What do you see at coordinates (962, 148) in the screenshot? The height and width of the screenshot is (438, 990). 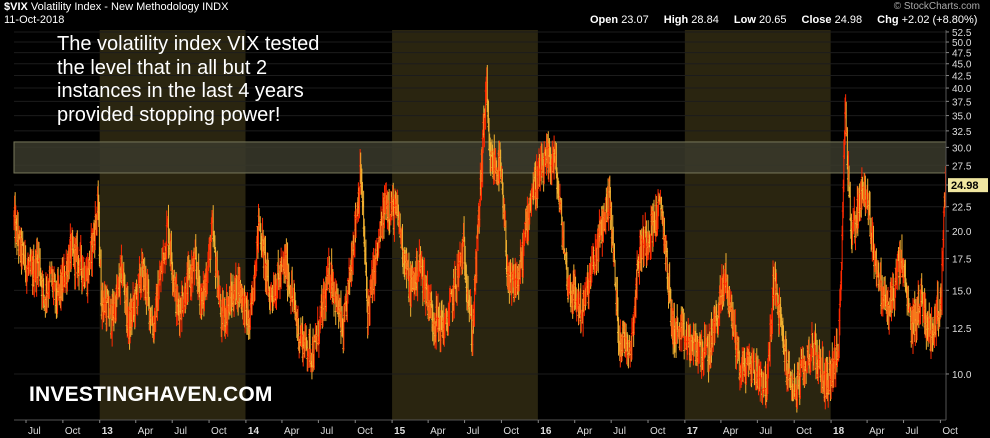 I see `y-tick-label: 30.0` at bounding box center [962, 148].